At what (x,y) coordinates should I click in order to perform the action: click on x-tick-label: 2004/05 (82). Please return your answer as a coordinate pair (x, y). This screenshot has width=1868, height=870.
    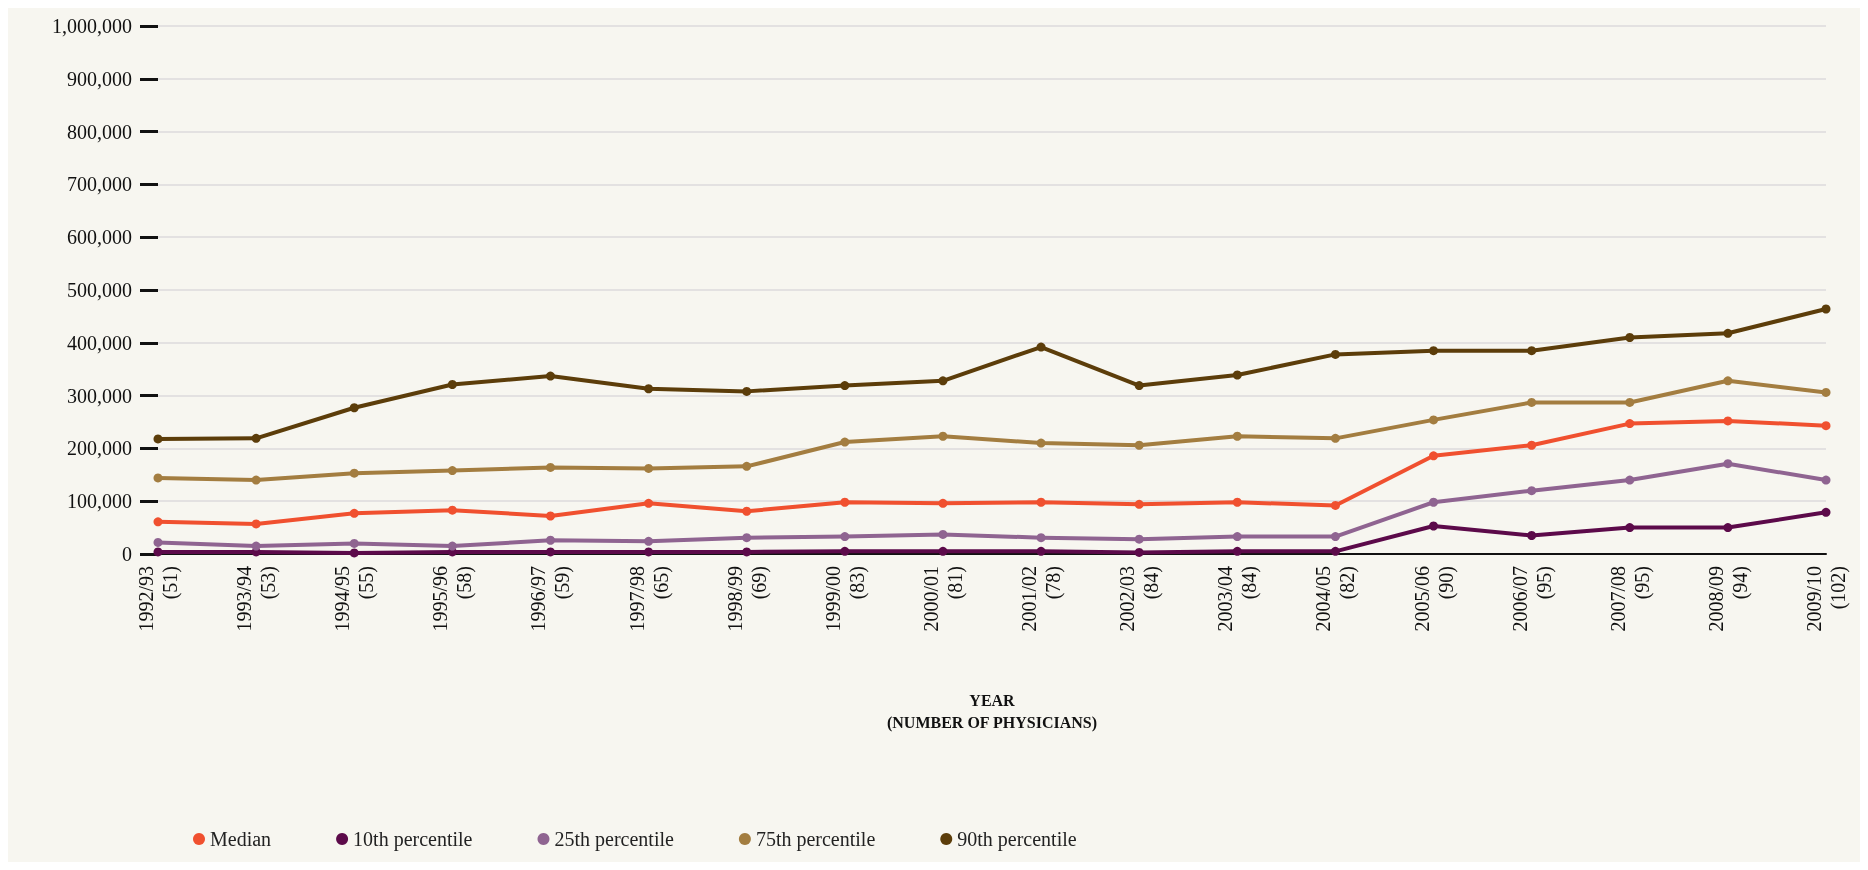
    Looking at the image, I should click on (1336, 599).